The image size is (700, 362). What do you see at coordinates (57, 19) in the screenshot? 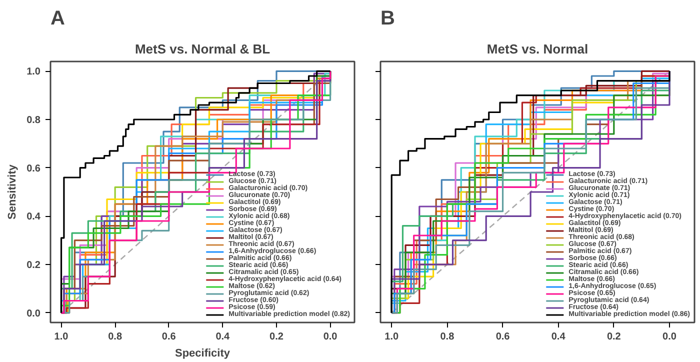
I see `text: A` at bounding box center [57, 19].